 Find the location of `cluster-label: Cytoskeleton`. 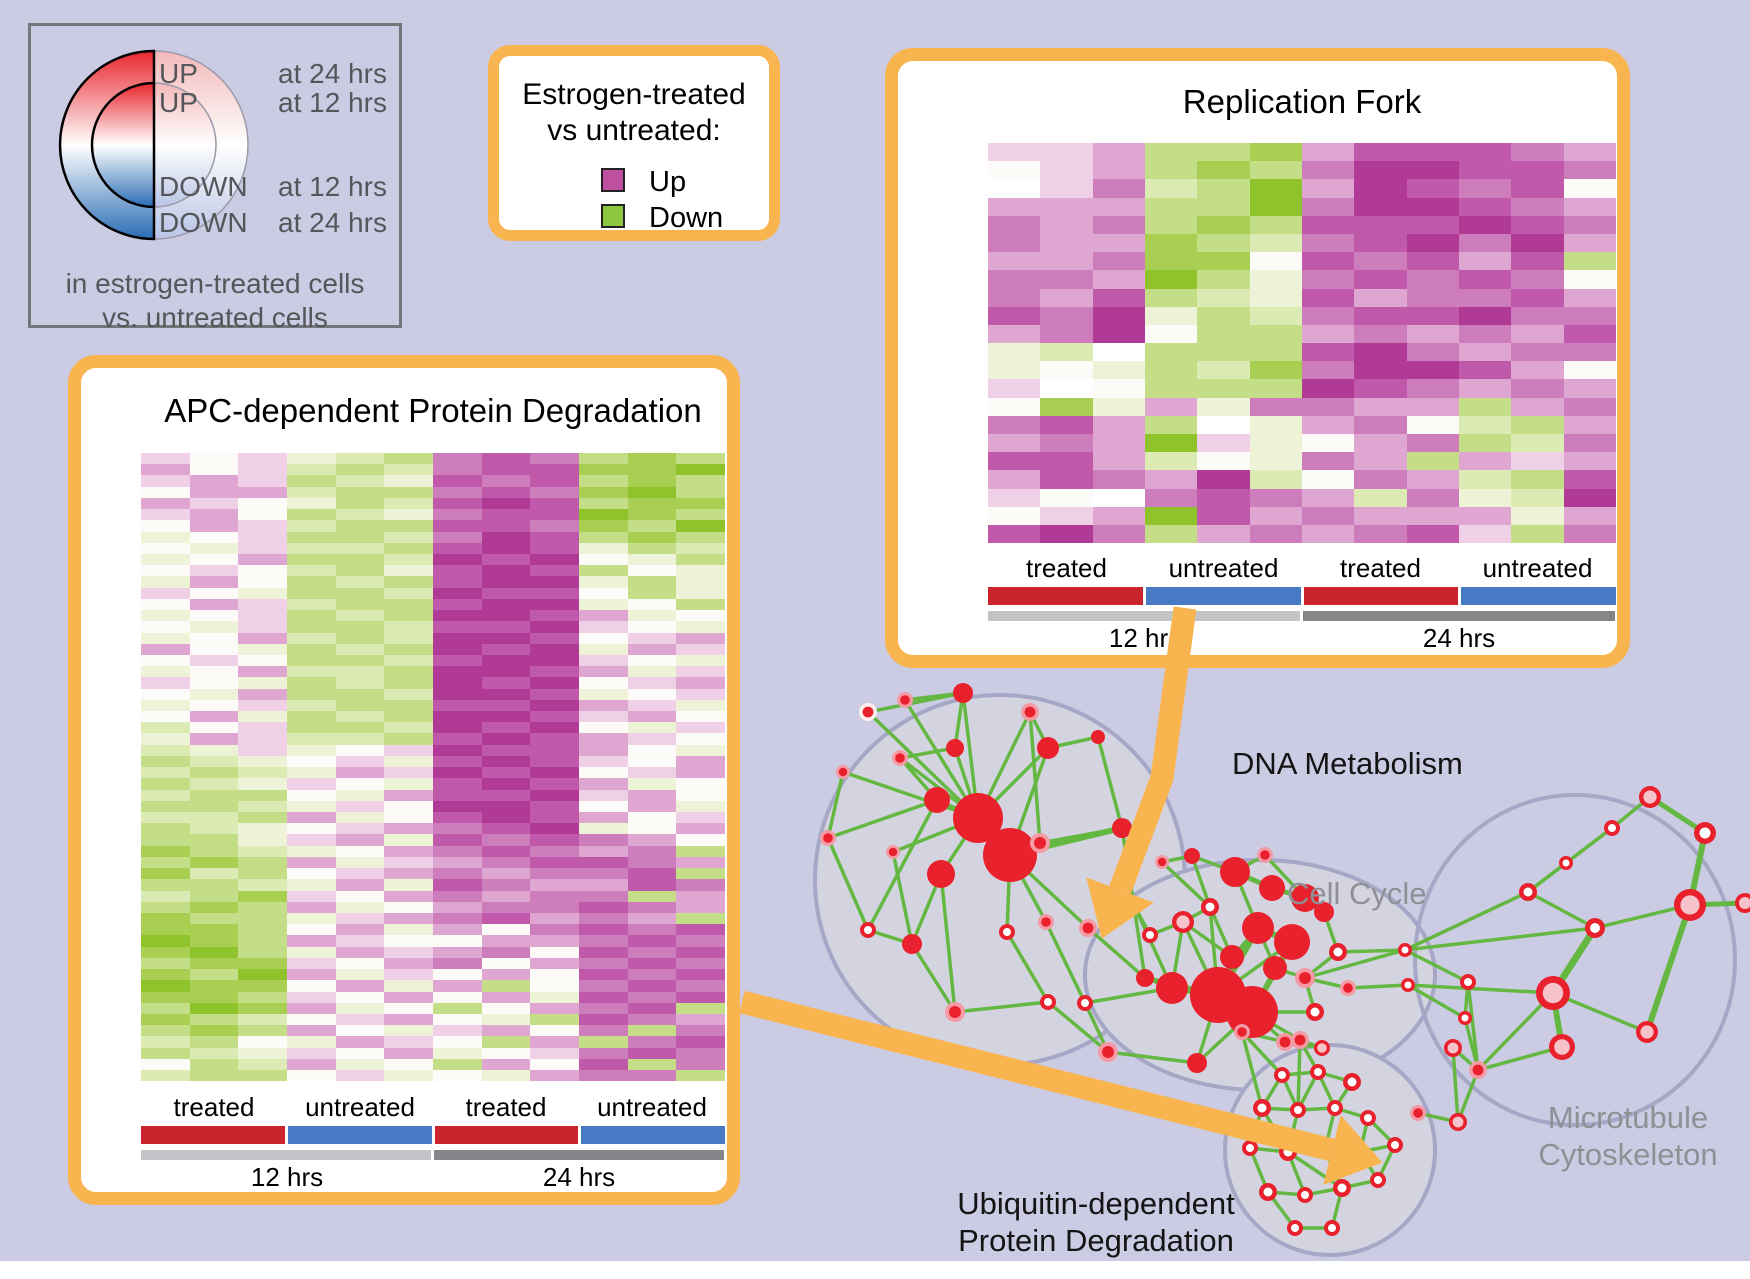

cluster-label: Cytoskeleton is located at coordinates (1628, 1154).